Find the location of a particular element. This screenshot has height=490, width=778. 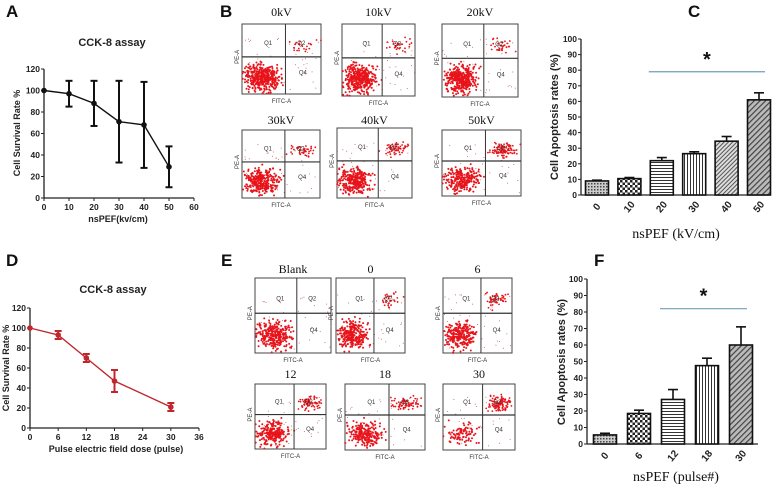

x-tick-label: 60 is located at coordinates (194, 207).